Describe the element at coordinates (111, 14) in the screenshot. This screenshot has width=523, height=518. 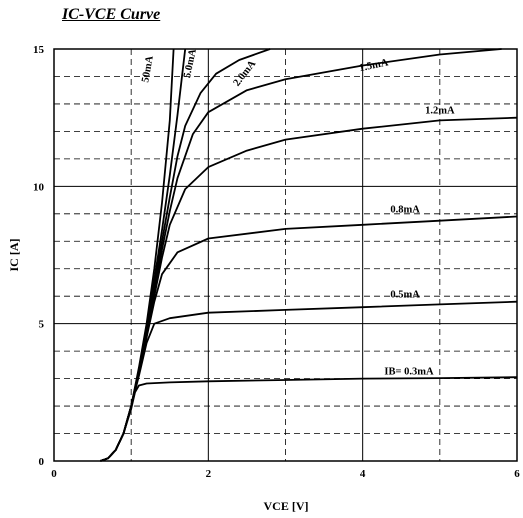
I see `chart-title: IC-VCE Curve` at that location.